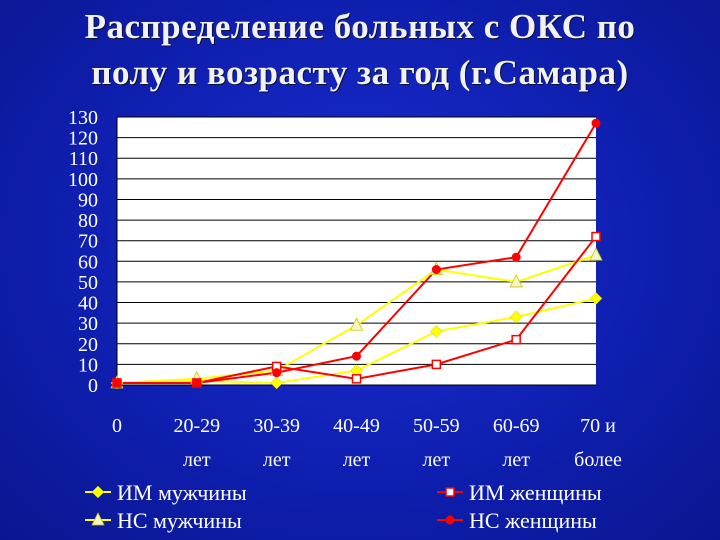 The height and width of the screenshot is (540, 720). What do you see at coordinates (360, 26) in the screenshot?
I see `title-line-1: Распределение больных с ОКС по` at bounding box center [360, 26].